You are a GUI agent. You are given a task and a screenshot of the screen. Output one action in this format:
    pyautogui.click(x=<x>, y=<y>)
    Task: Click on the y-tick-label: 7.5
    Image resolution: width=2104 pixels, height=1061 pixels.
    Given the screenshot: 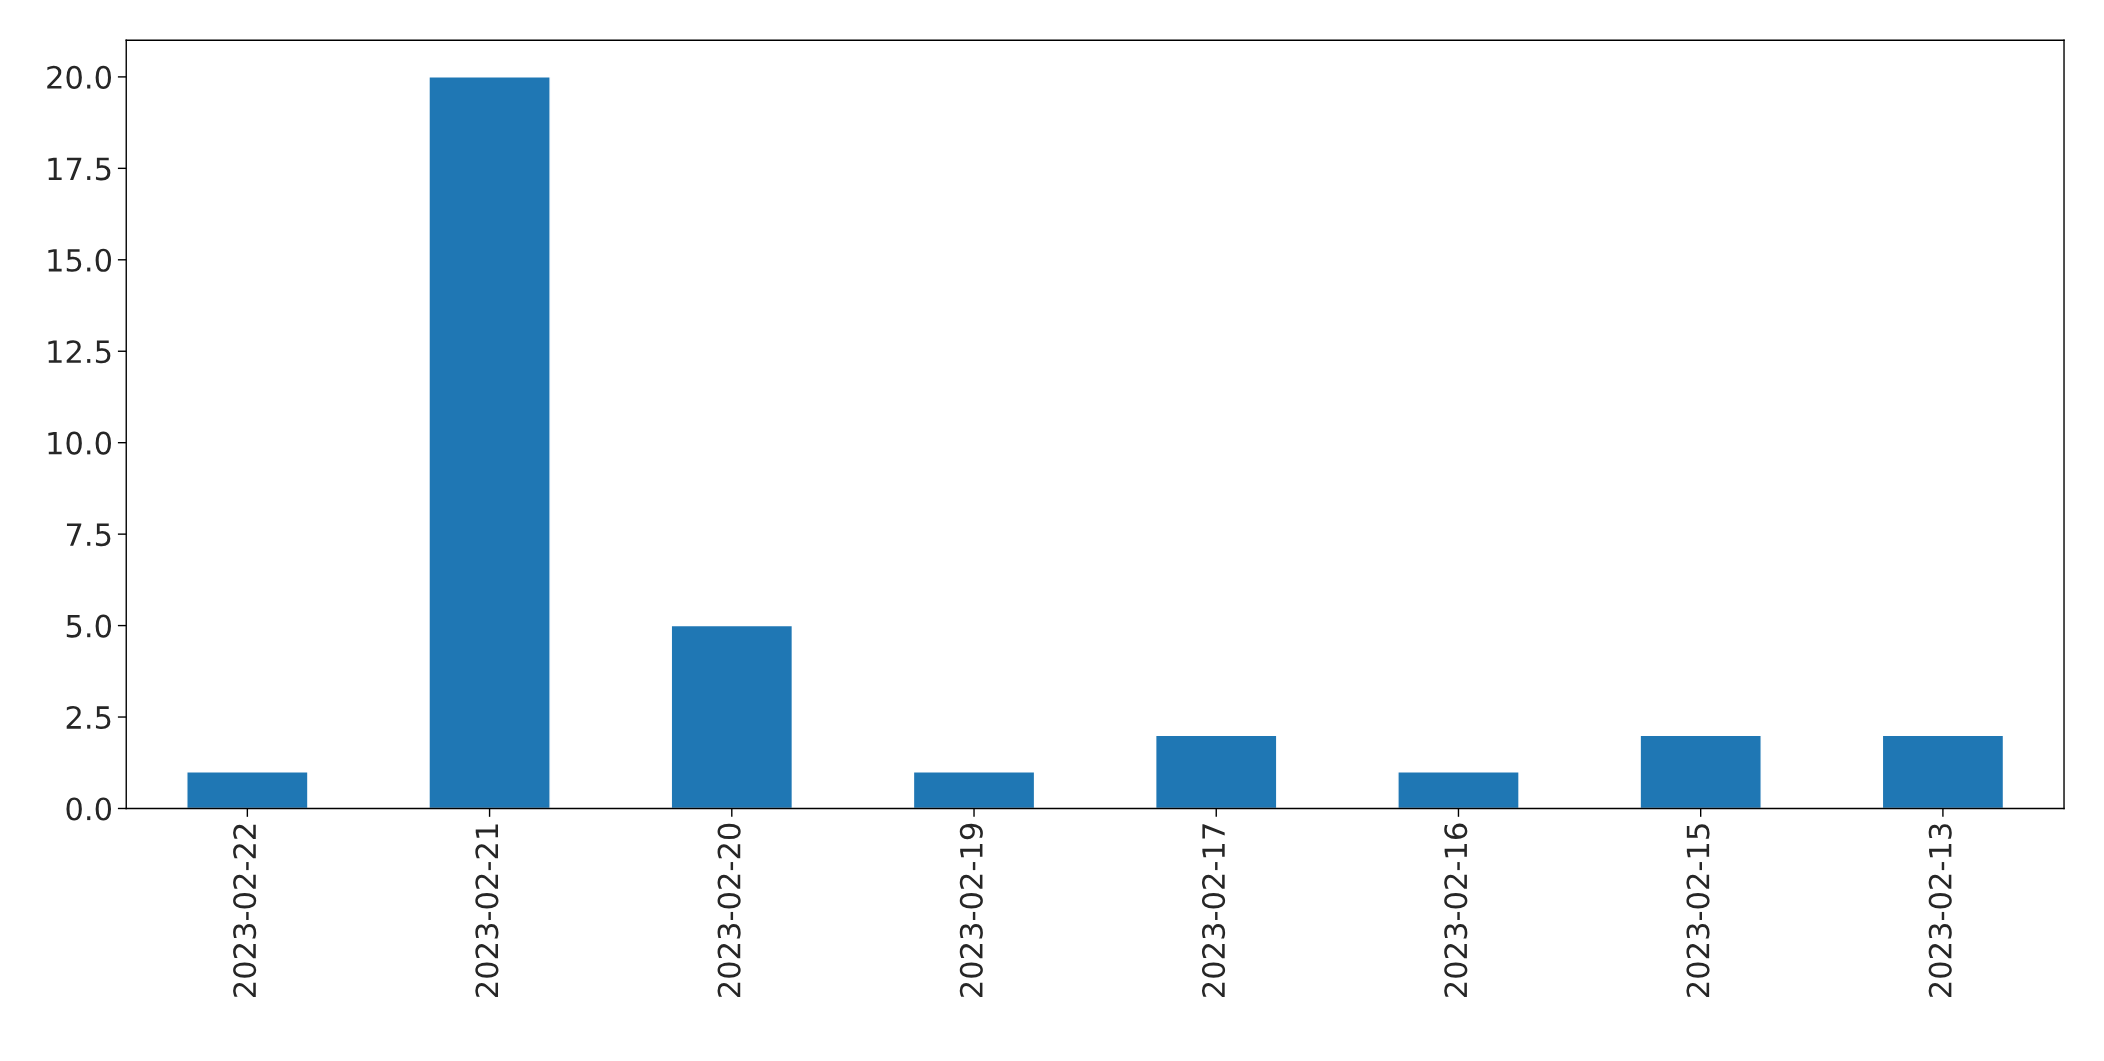 What is the action you would take?
    pyautogui.click(x=88, y=535)
    